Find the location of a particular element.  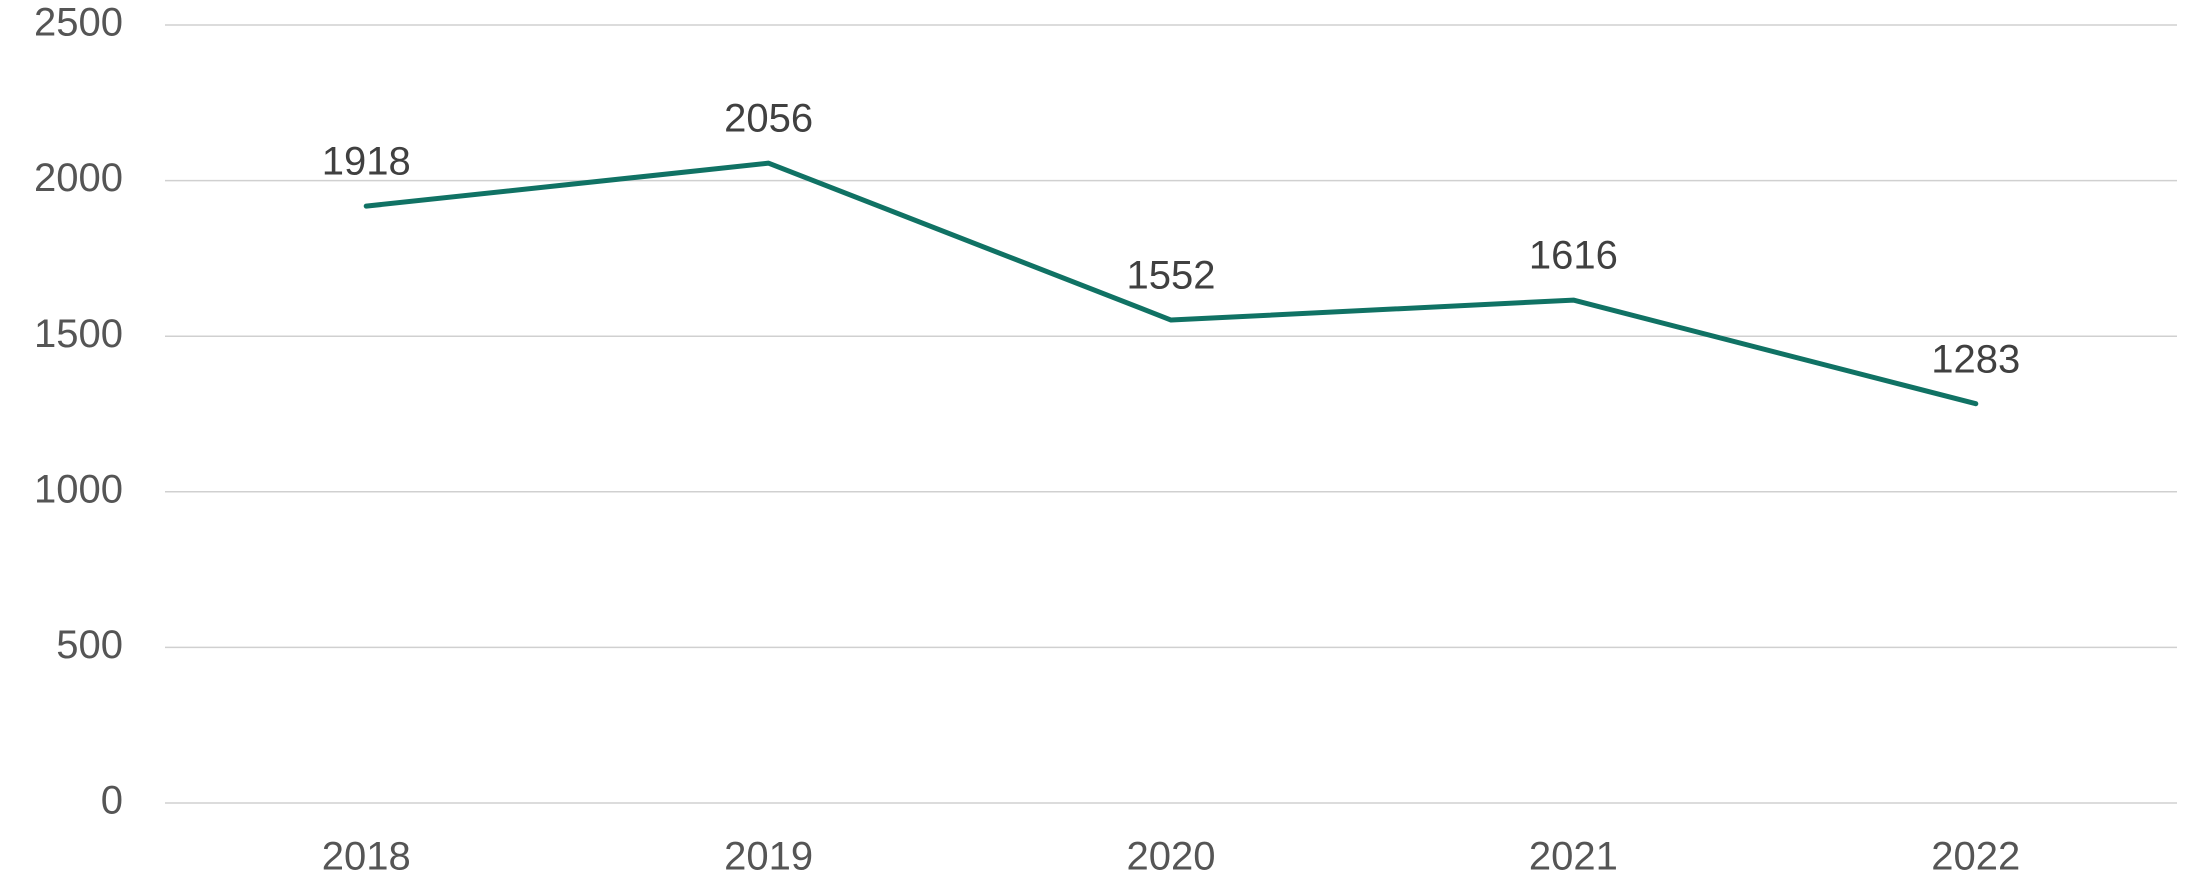

x-tick-label: 2020 is located at coordinates (1171, 857).